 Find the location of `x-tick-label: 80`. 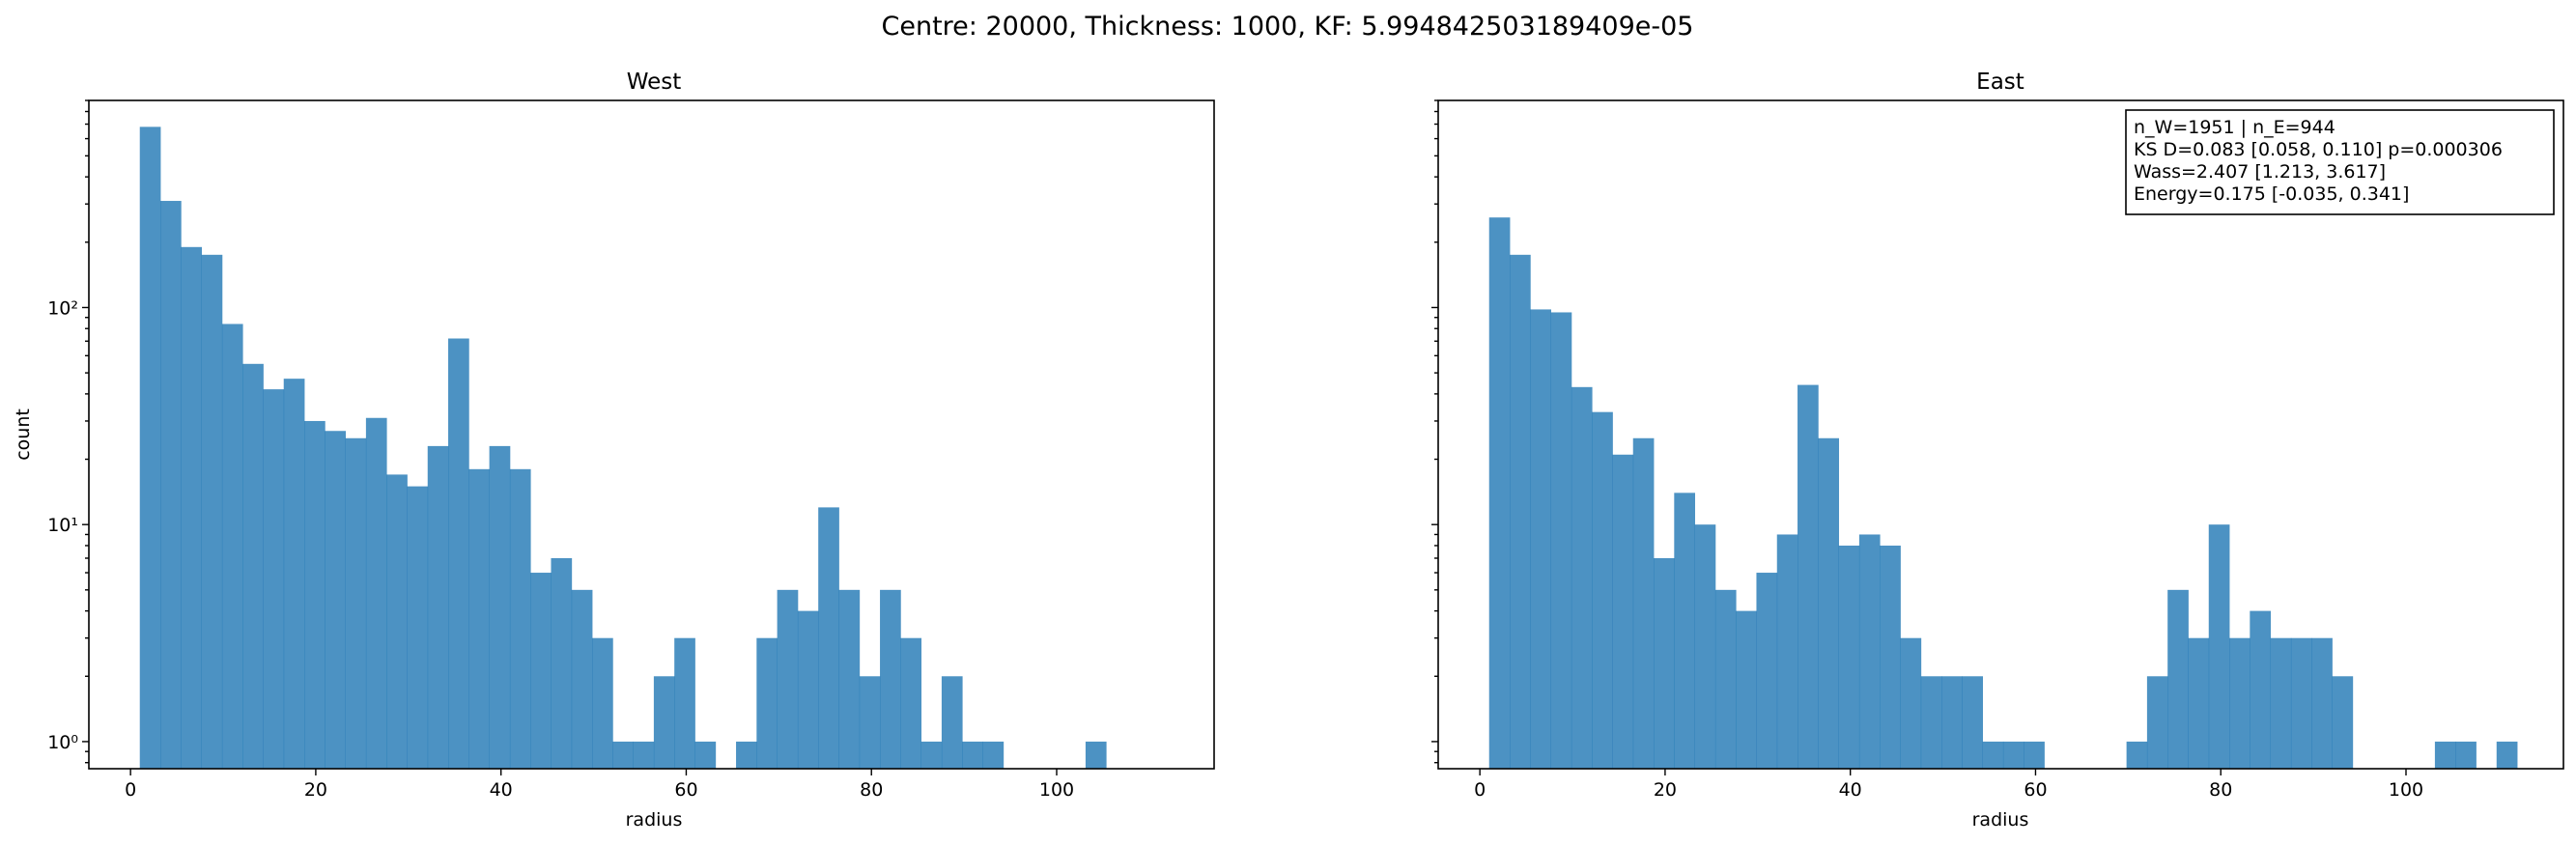

x-tick-label: 80 is located at coordinates (871, 790).